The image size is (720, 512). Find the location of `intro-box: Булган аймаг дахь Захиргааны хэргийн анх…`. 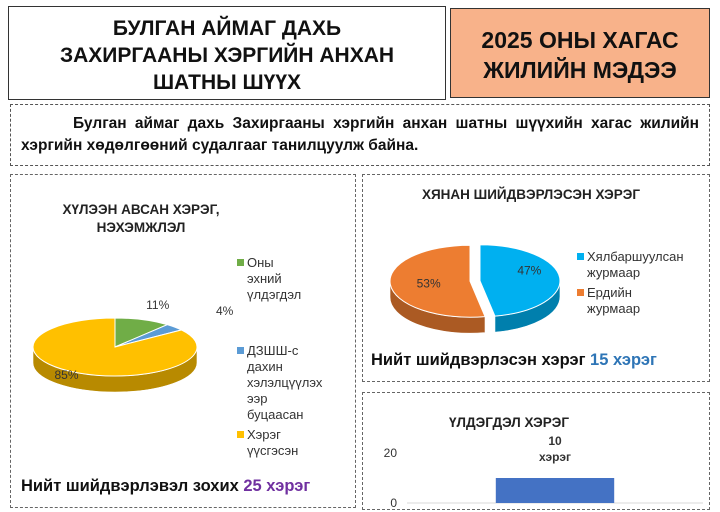

intro-box: Булган аймаг дахь Захиргааны хэргийн анх… is located at coordinates (360, 135).